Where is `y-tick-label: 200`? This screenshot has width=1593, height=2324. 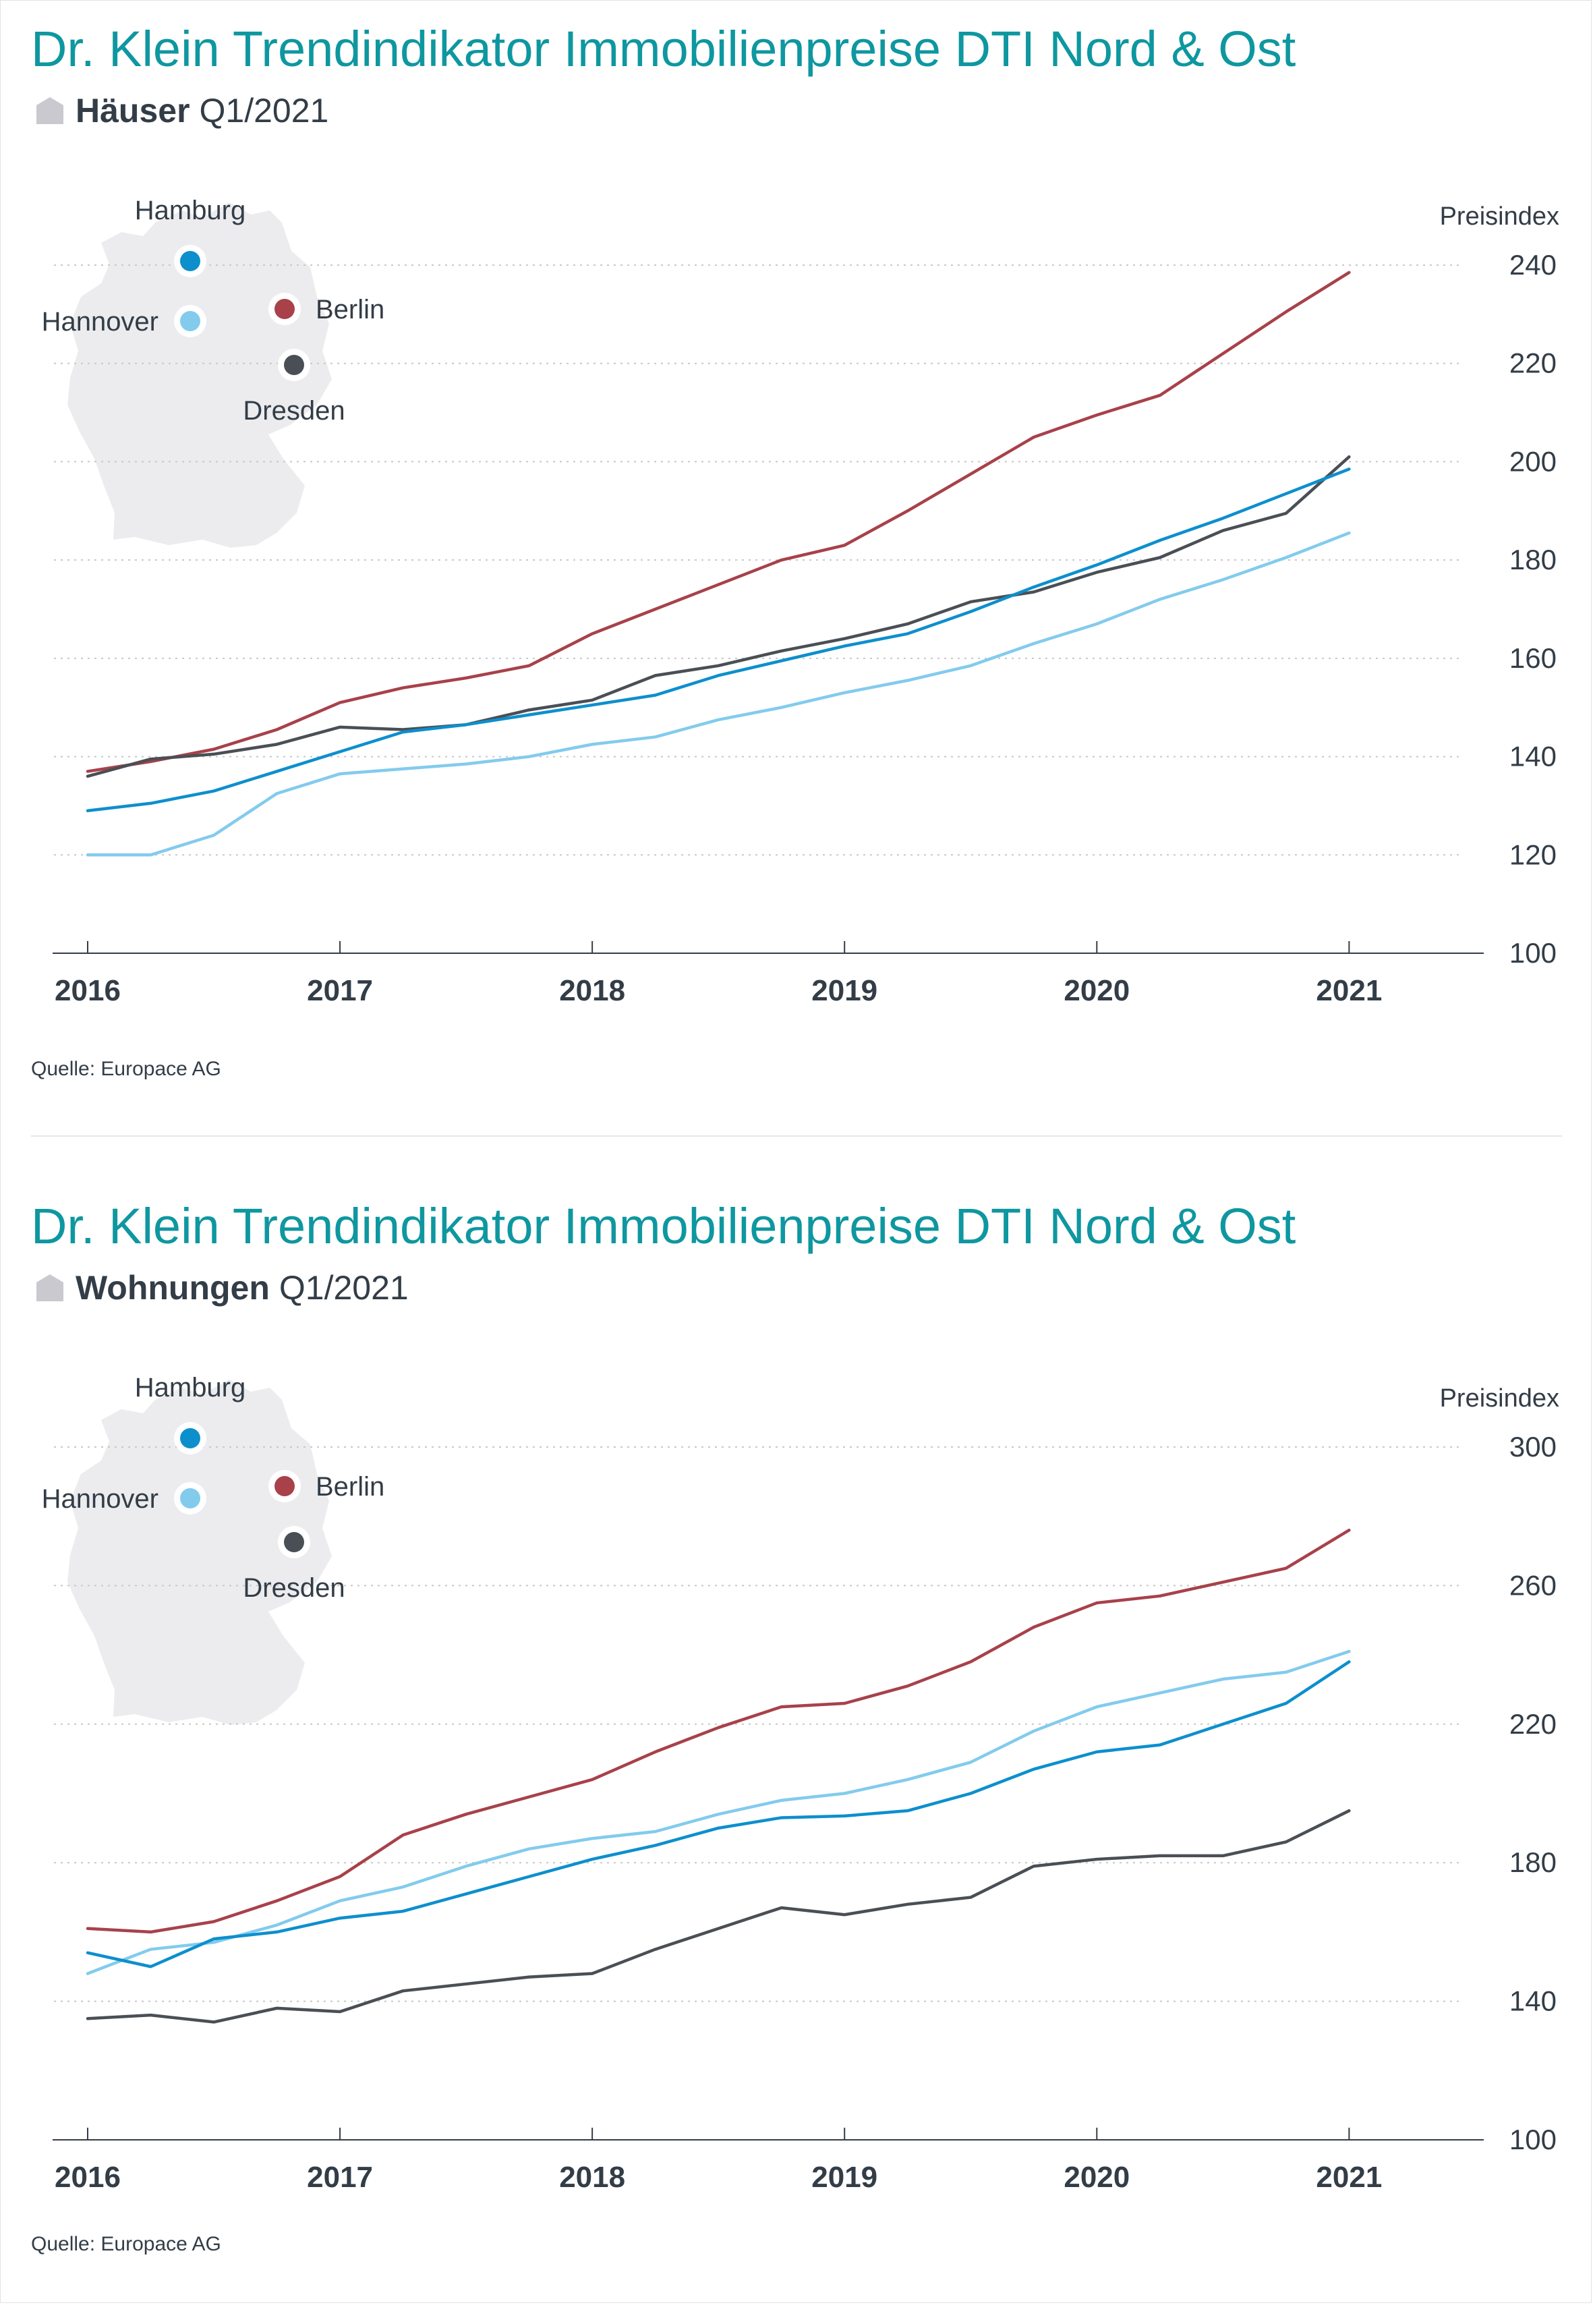
y-tick-label: 200 is located at coordinates (1533, 461).